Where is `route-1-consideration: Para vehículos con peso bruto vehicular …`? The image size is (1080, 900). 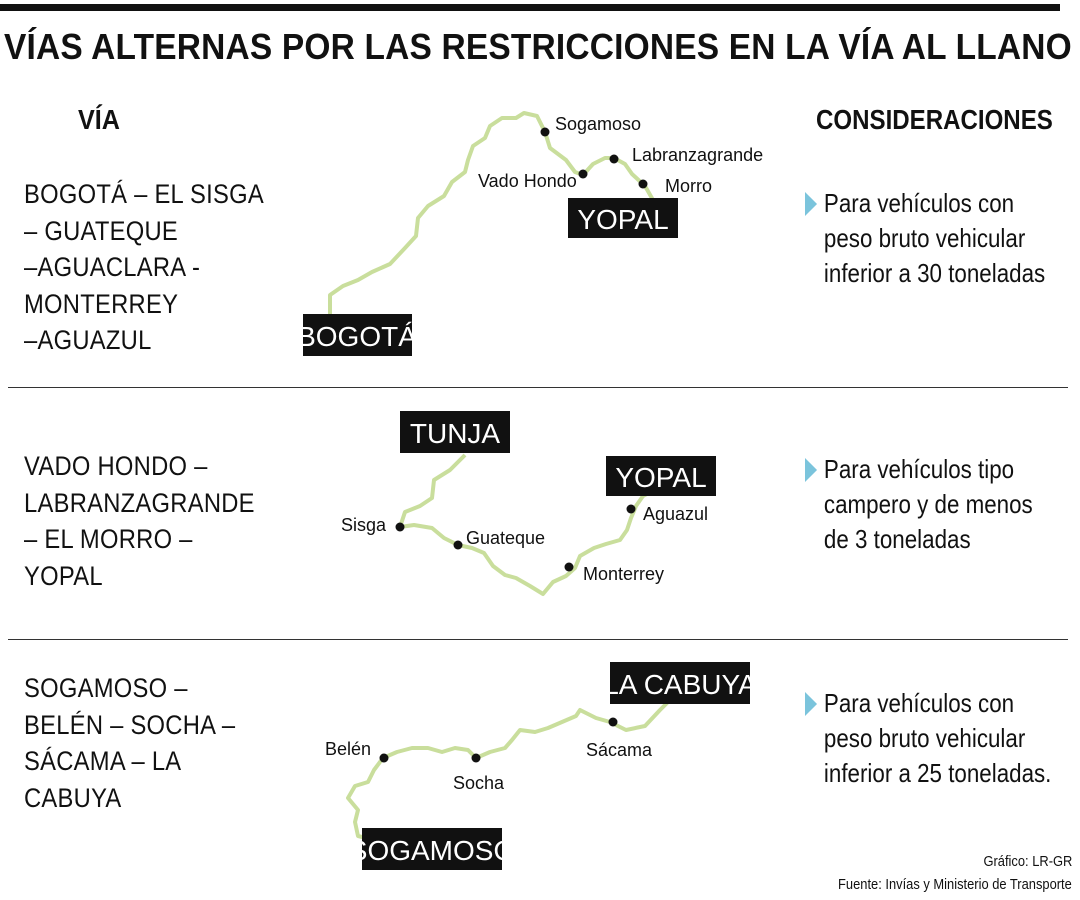
route-1-consideration: Para vehículos con peso bruto vehicular … is located at coordinates (925, 238).